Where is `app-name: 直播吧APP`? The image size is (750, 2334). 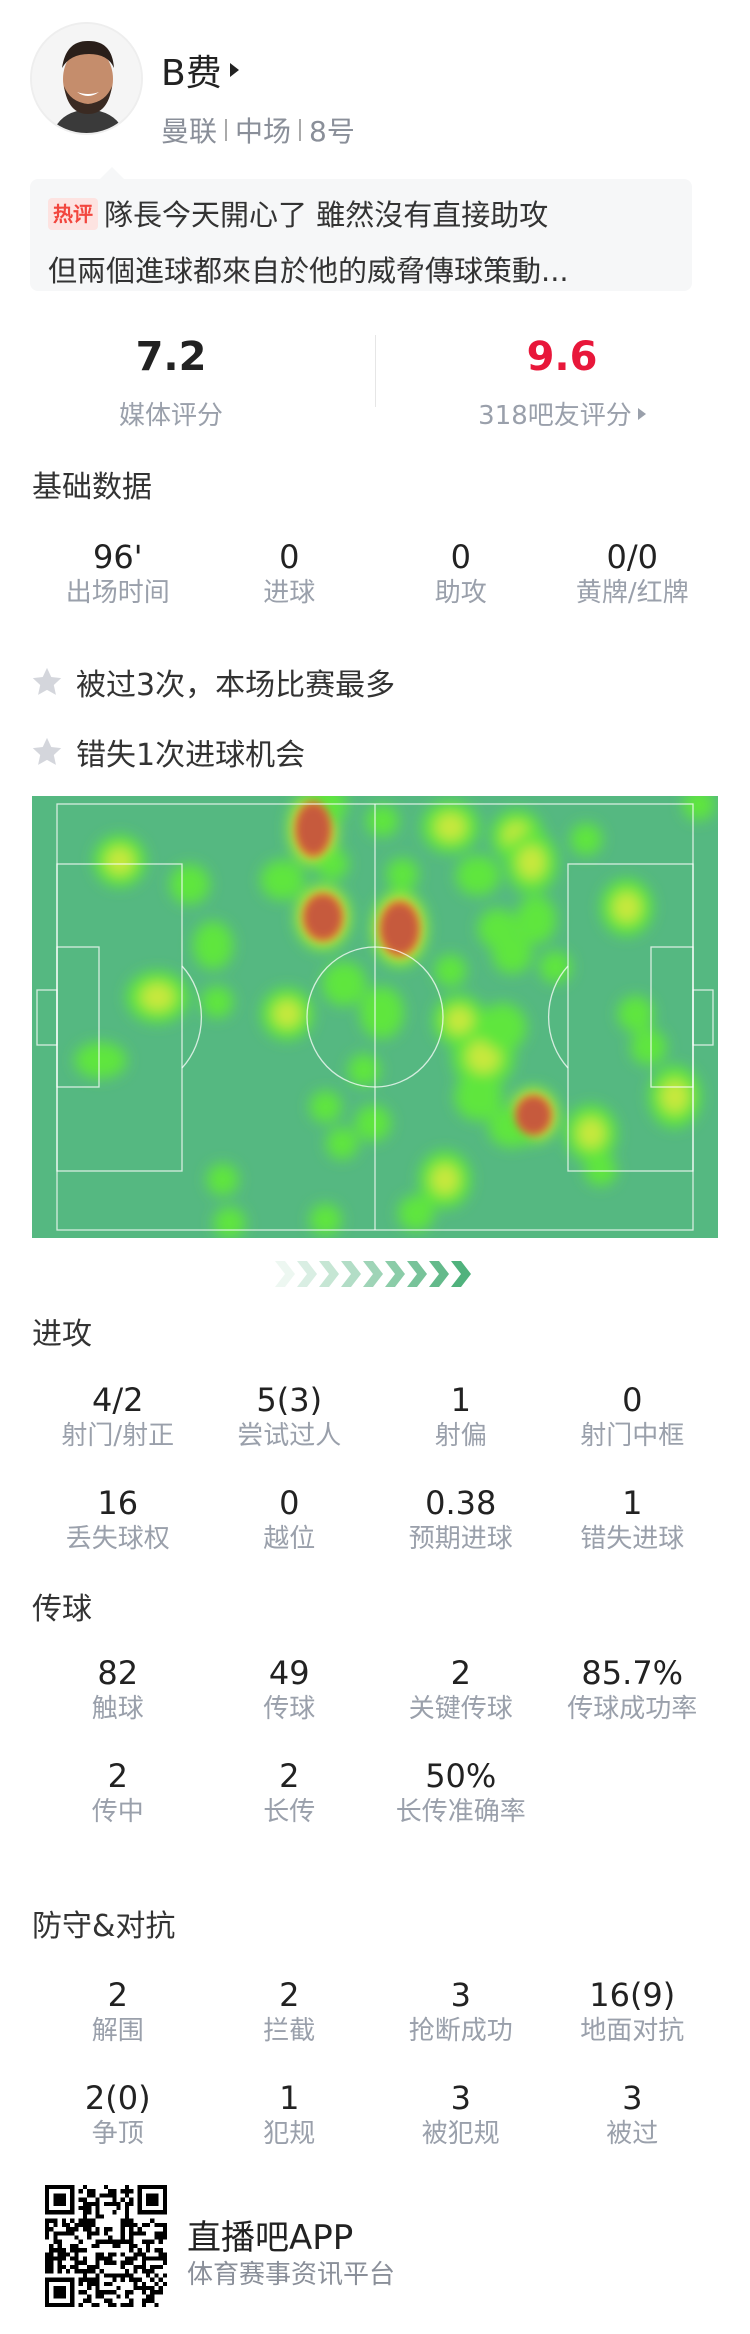 app-name: 直播吧APP is located at coordinates (270, 2238).